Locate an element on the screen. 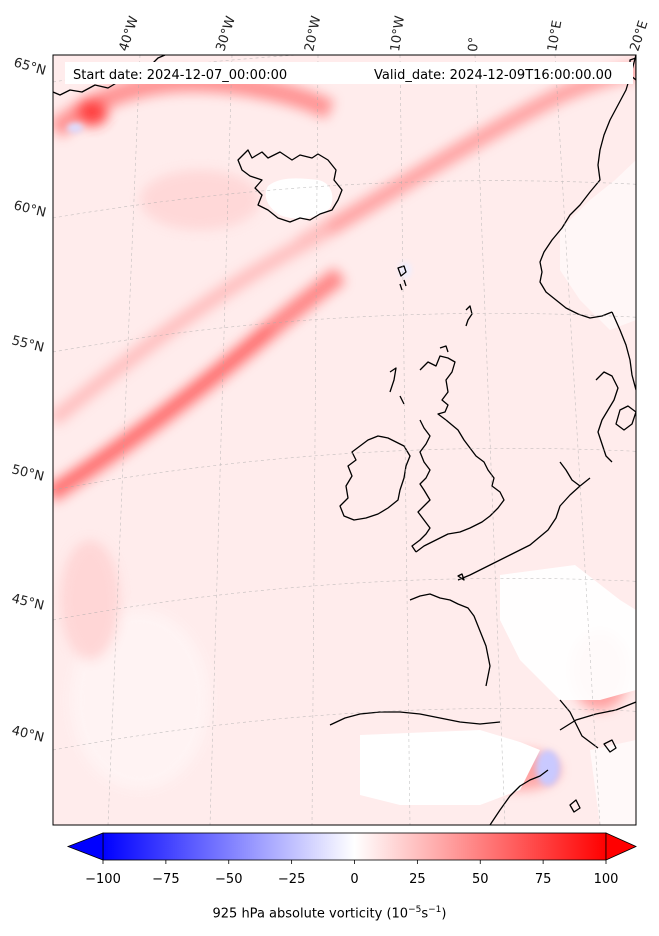 Image resolution: width=659 pixels, height=936 pixels. colorbar-tick-label: −100 is located at coordinates (103, 879).